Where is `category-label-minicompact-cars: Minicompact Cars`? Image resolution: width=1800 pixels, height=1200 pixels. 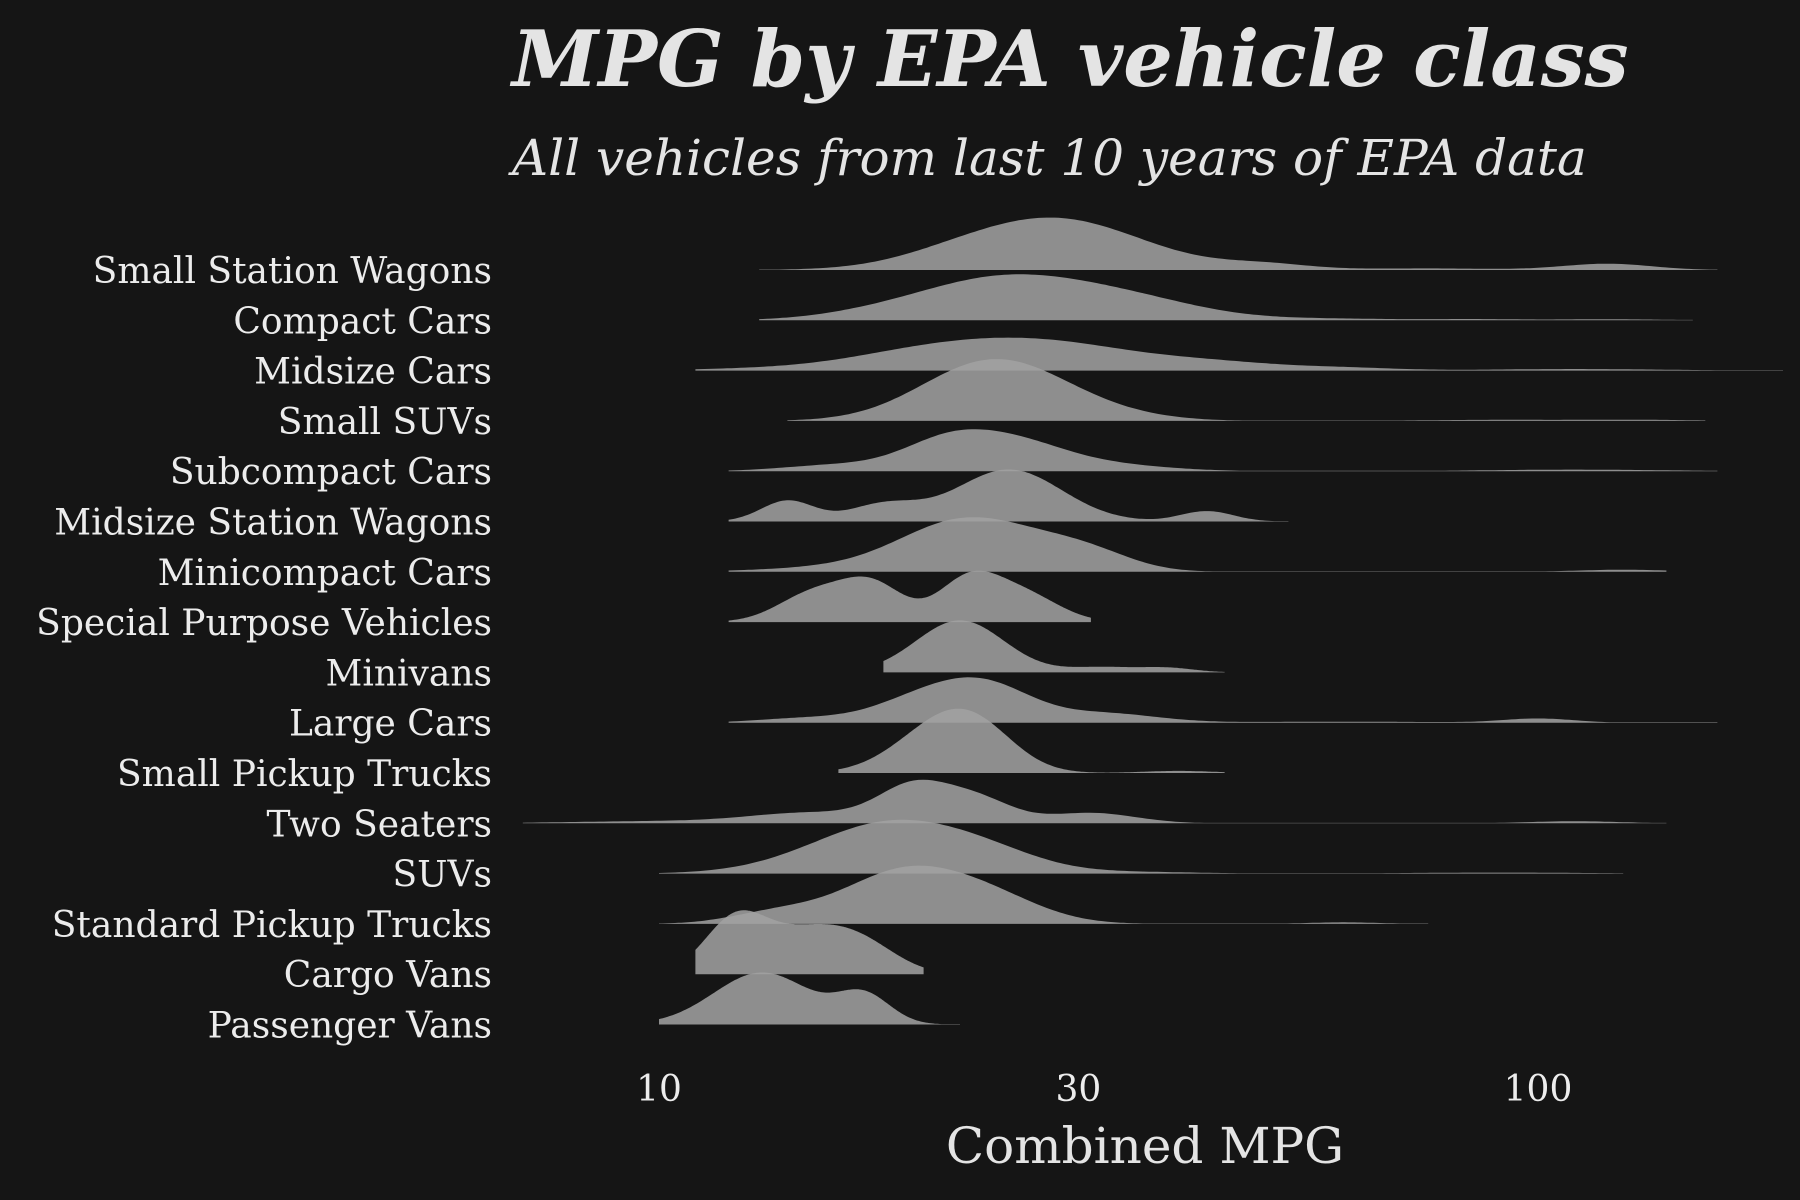 category-label-minicompact-cars: Minicompact Cars is located at coordinates (325, 573).